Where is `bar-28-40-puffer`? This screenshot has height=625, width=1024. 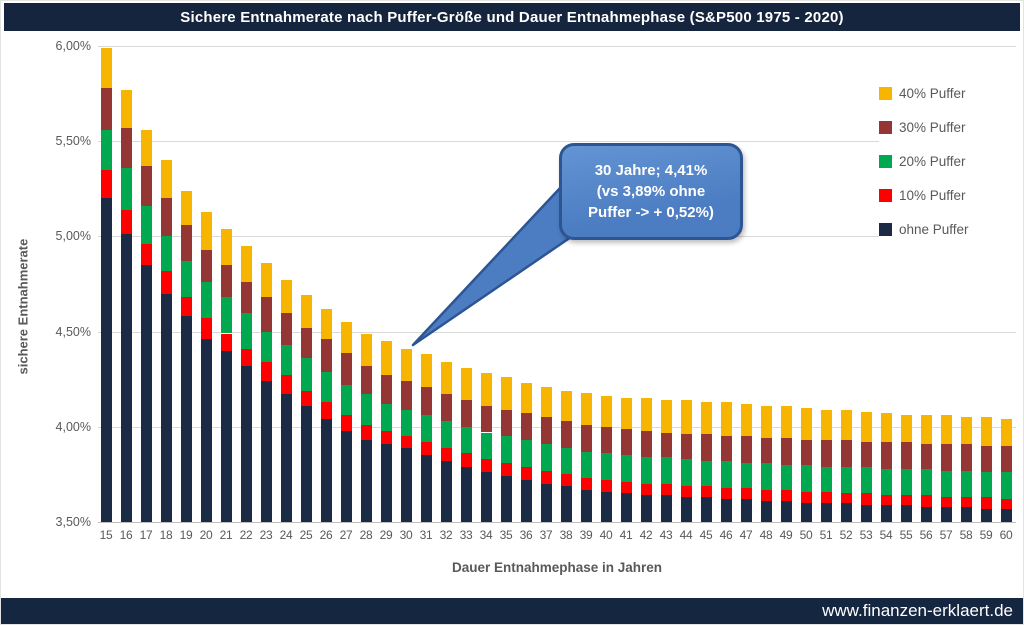
bar-28-40-puffer is located at coordinates (366, 349).